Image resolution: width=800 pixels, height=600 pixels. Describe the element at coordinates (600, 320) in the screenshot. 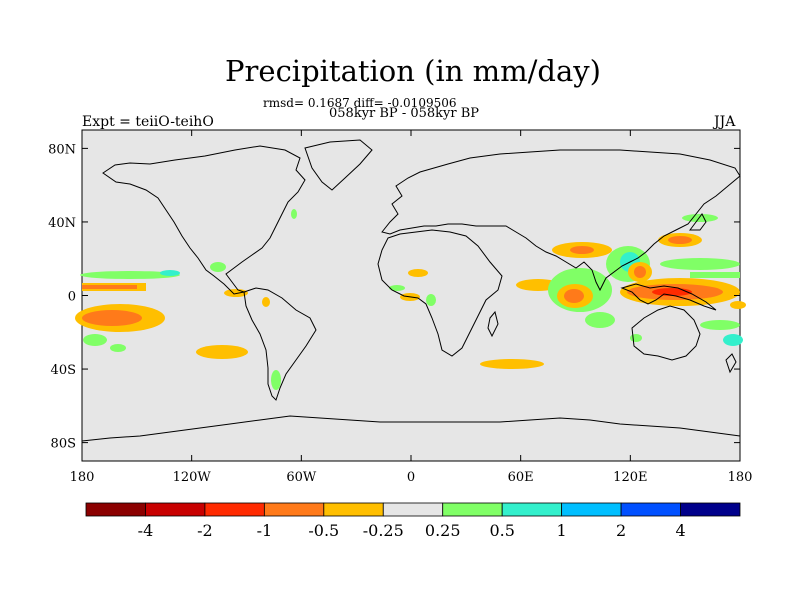

I see `anomaly-positive-south-of-india` at that location.